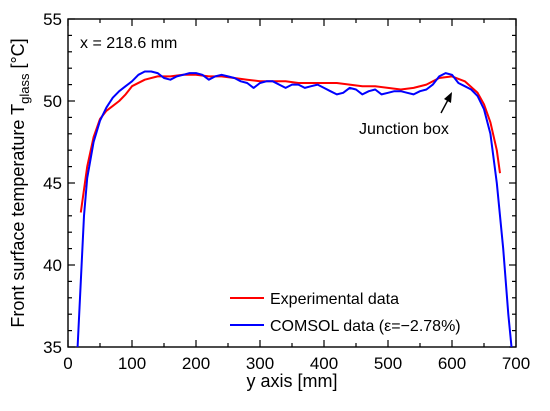 This screenshot has height=411, width=550. What do you see at coordinates (448, 97) in the screenshot?
I see `junction-box-arrow-head` at bounding box center [448, 97].